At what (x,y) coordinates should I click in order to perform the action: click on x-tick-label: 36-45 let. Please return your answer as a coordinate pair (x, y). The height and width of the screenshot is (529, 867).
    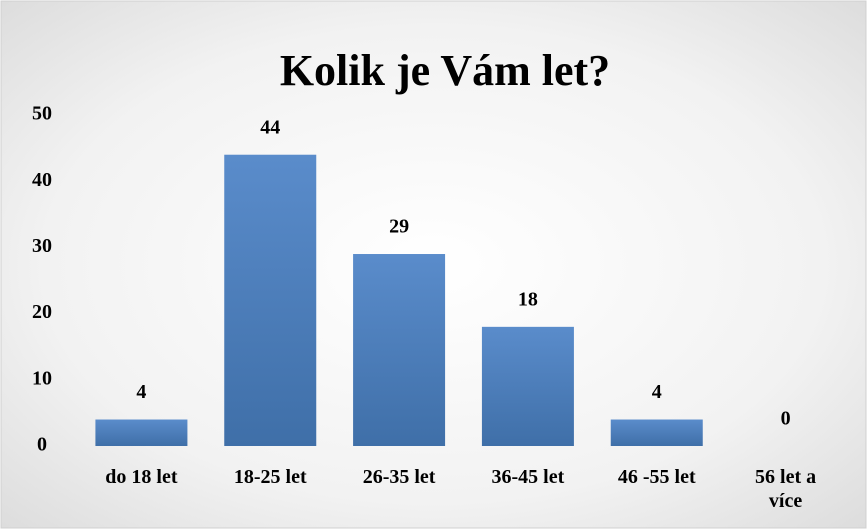
    Looking at the image, I should click on (528, 477).